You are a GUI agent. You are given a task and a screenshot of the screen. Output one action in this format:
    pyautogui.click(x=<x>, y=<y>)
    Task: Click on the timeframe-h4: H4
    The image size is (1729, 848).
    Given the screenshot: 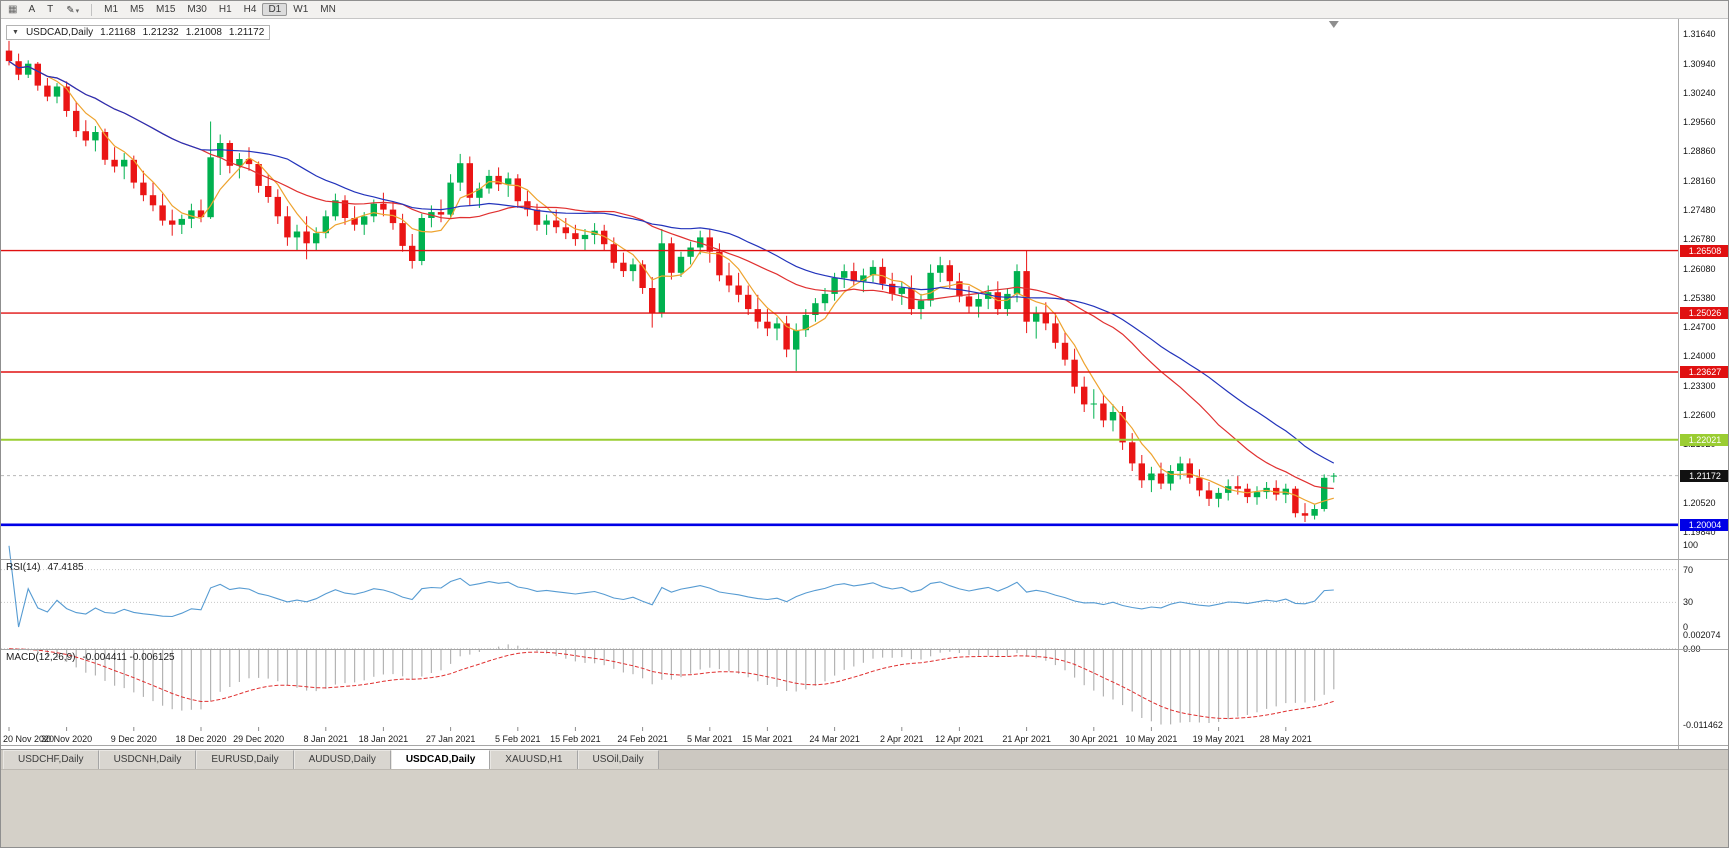 What is the action you would take?
    pyautogui.click(x=250, y=9)
    